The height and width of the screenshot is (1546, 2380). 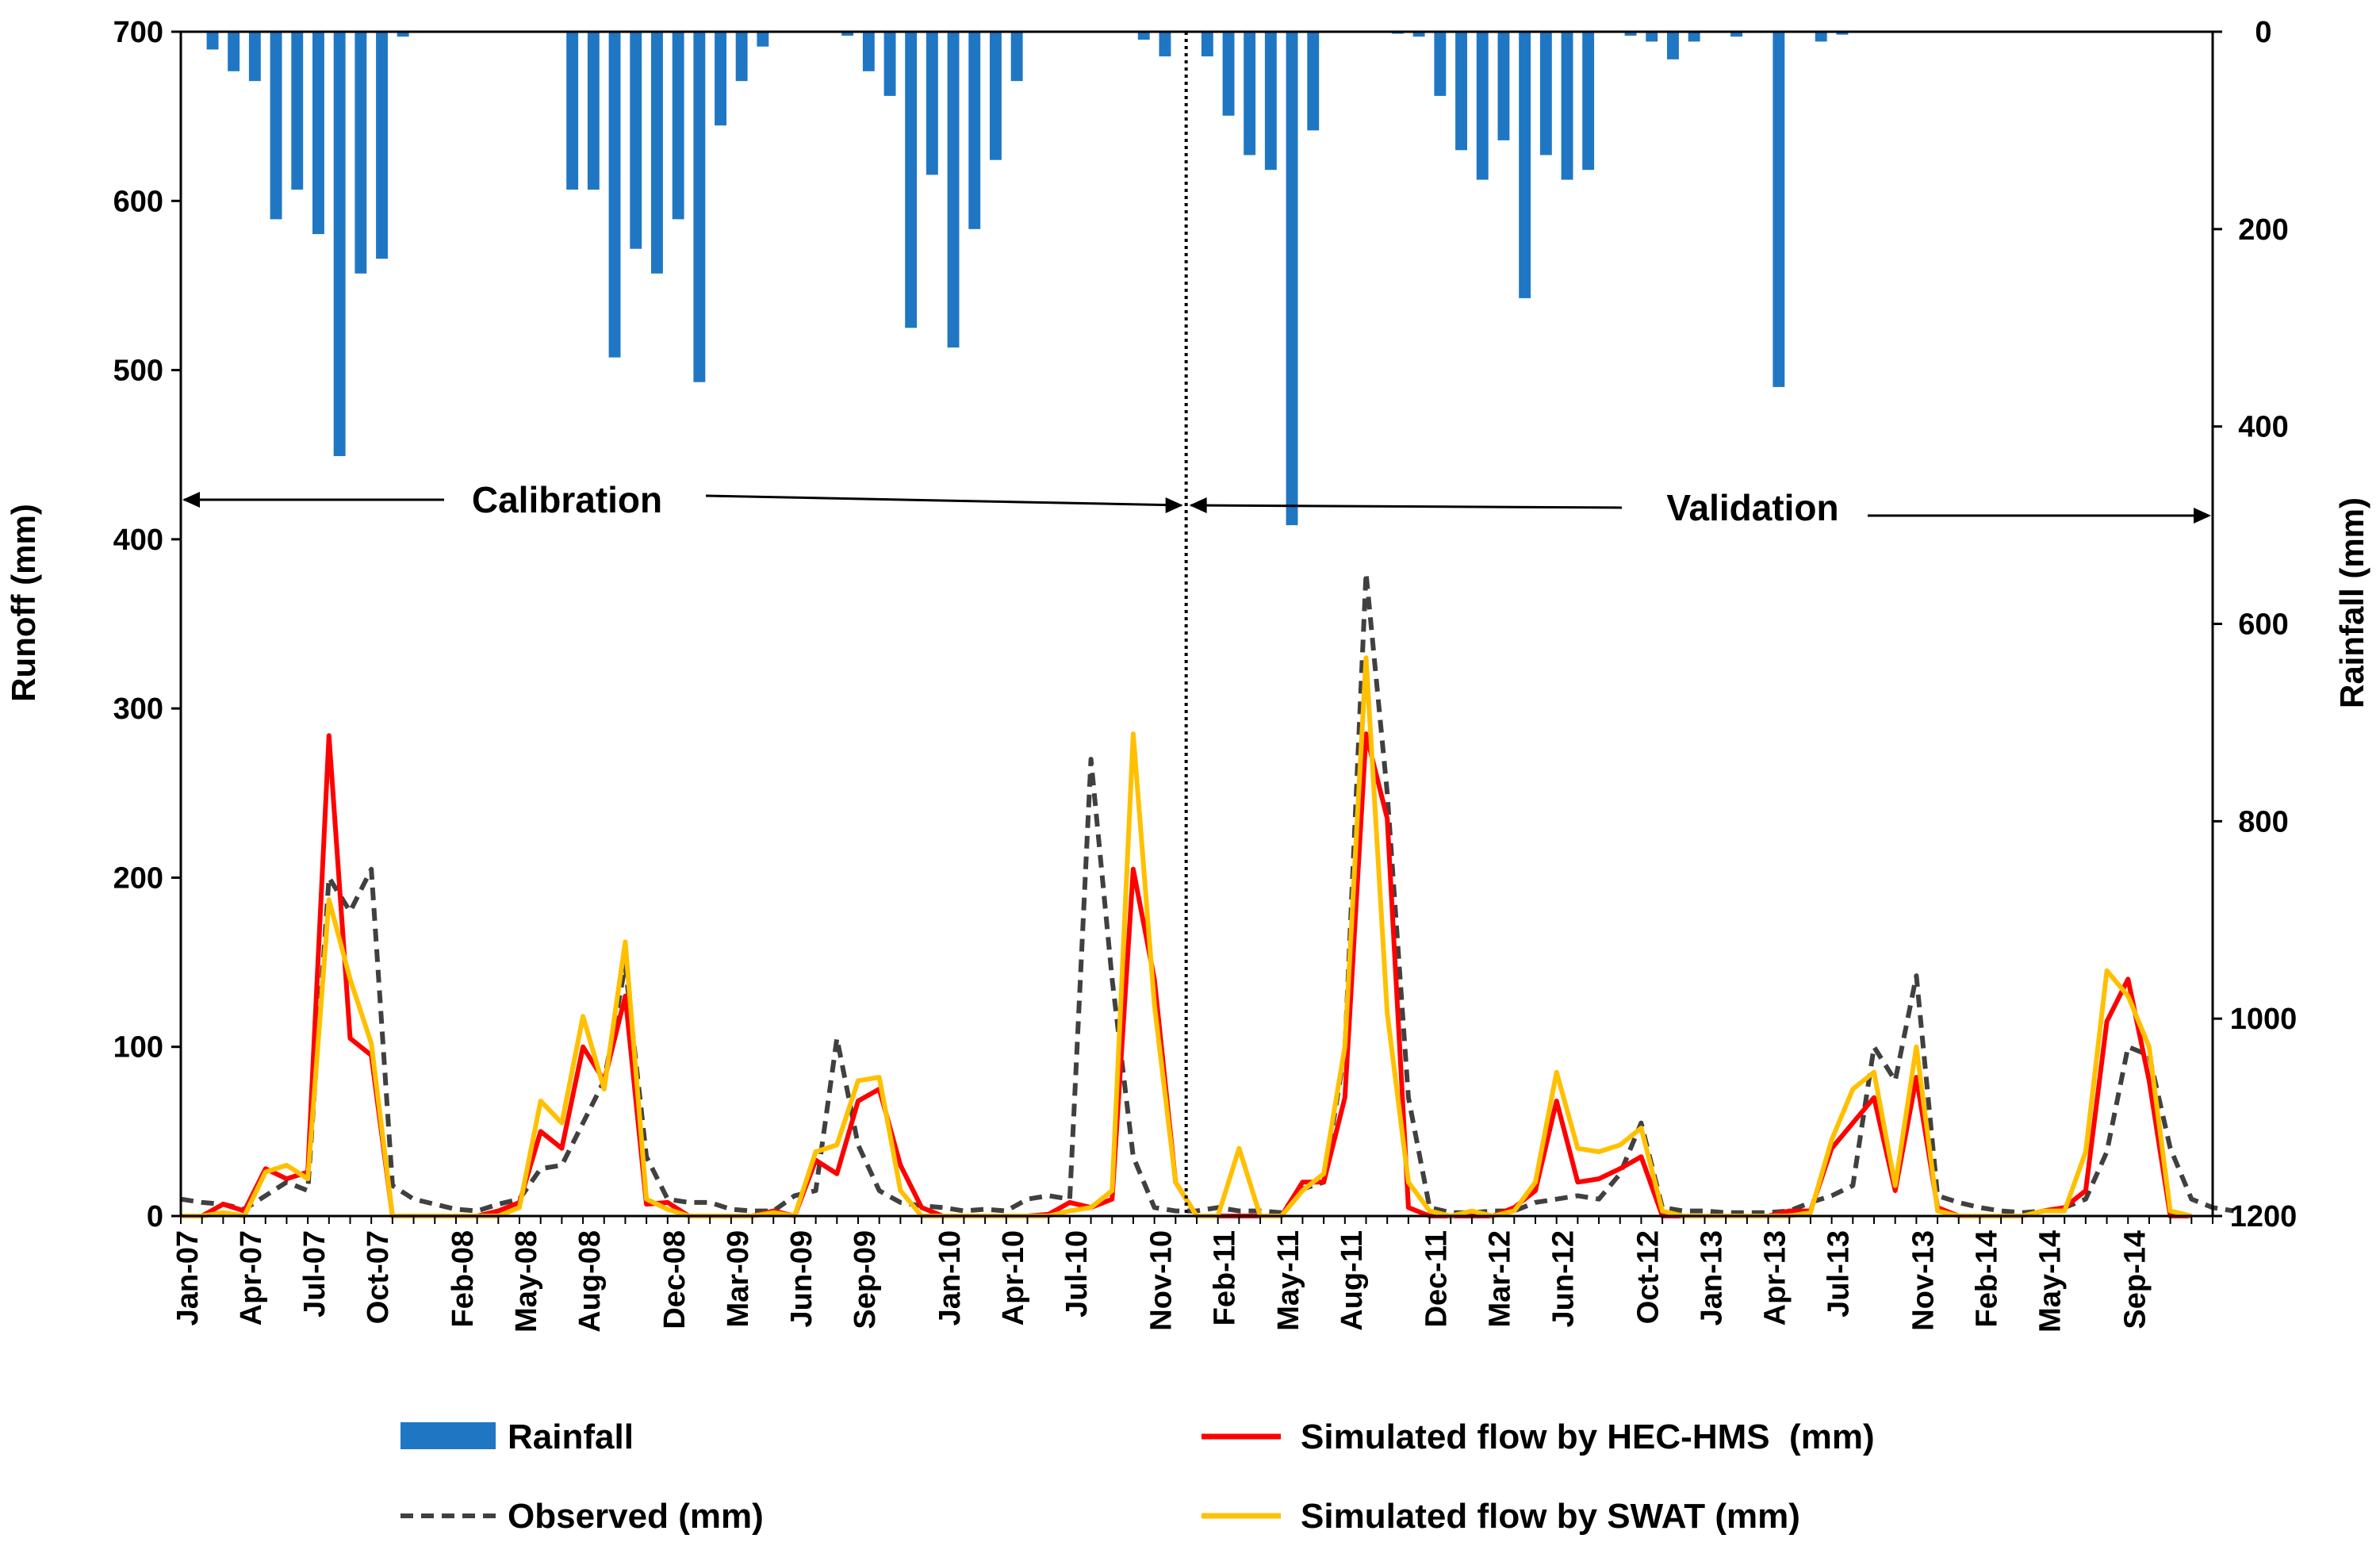 What do you see at coordinates (448, 1435) in the screenshot?
I see `legend-rainfall-swatch` at bounding box center [448, 1435].